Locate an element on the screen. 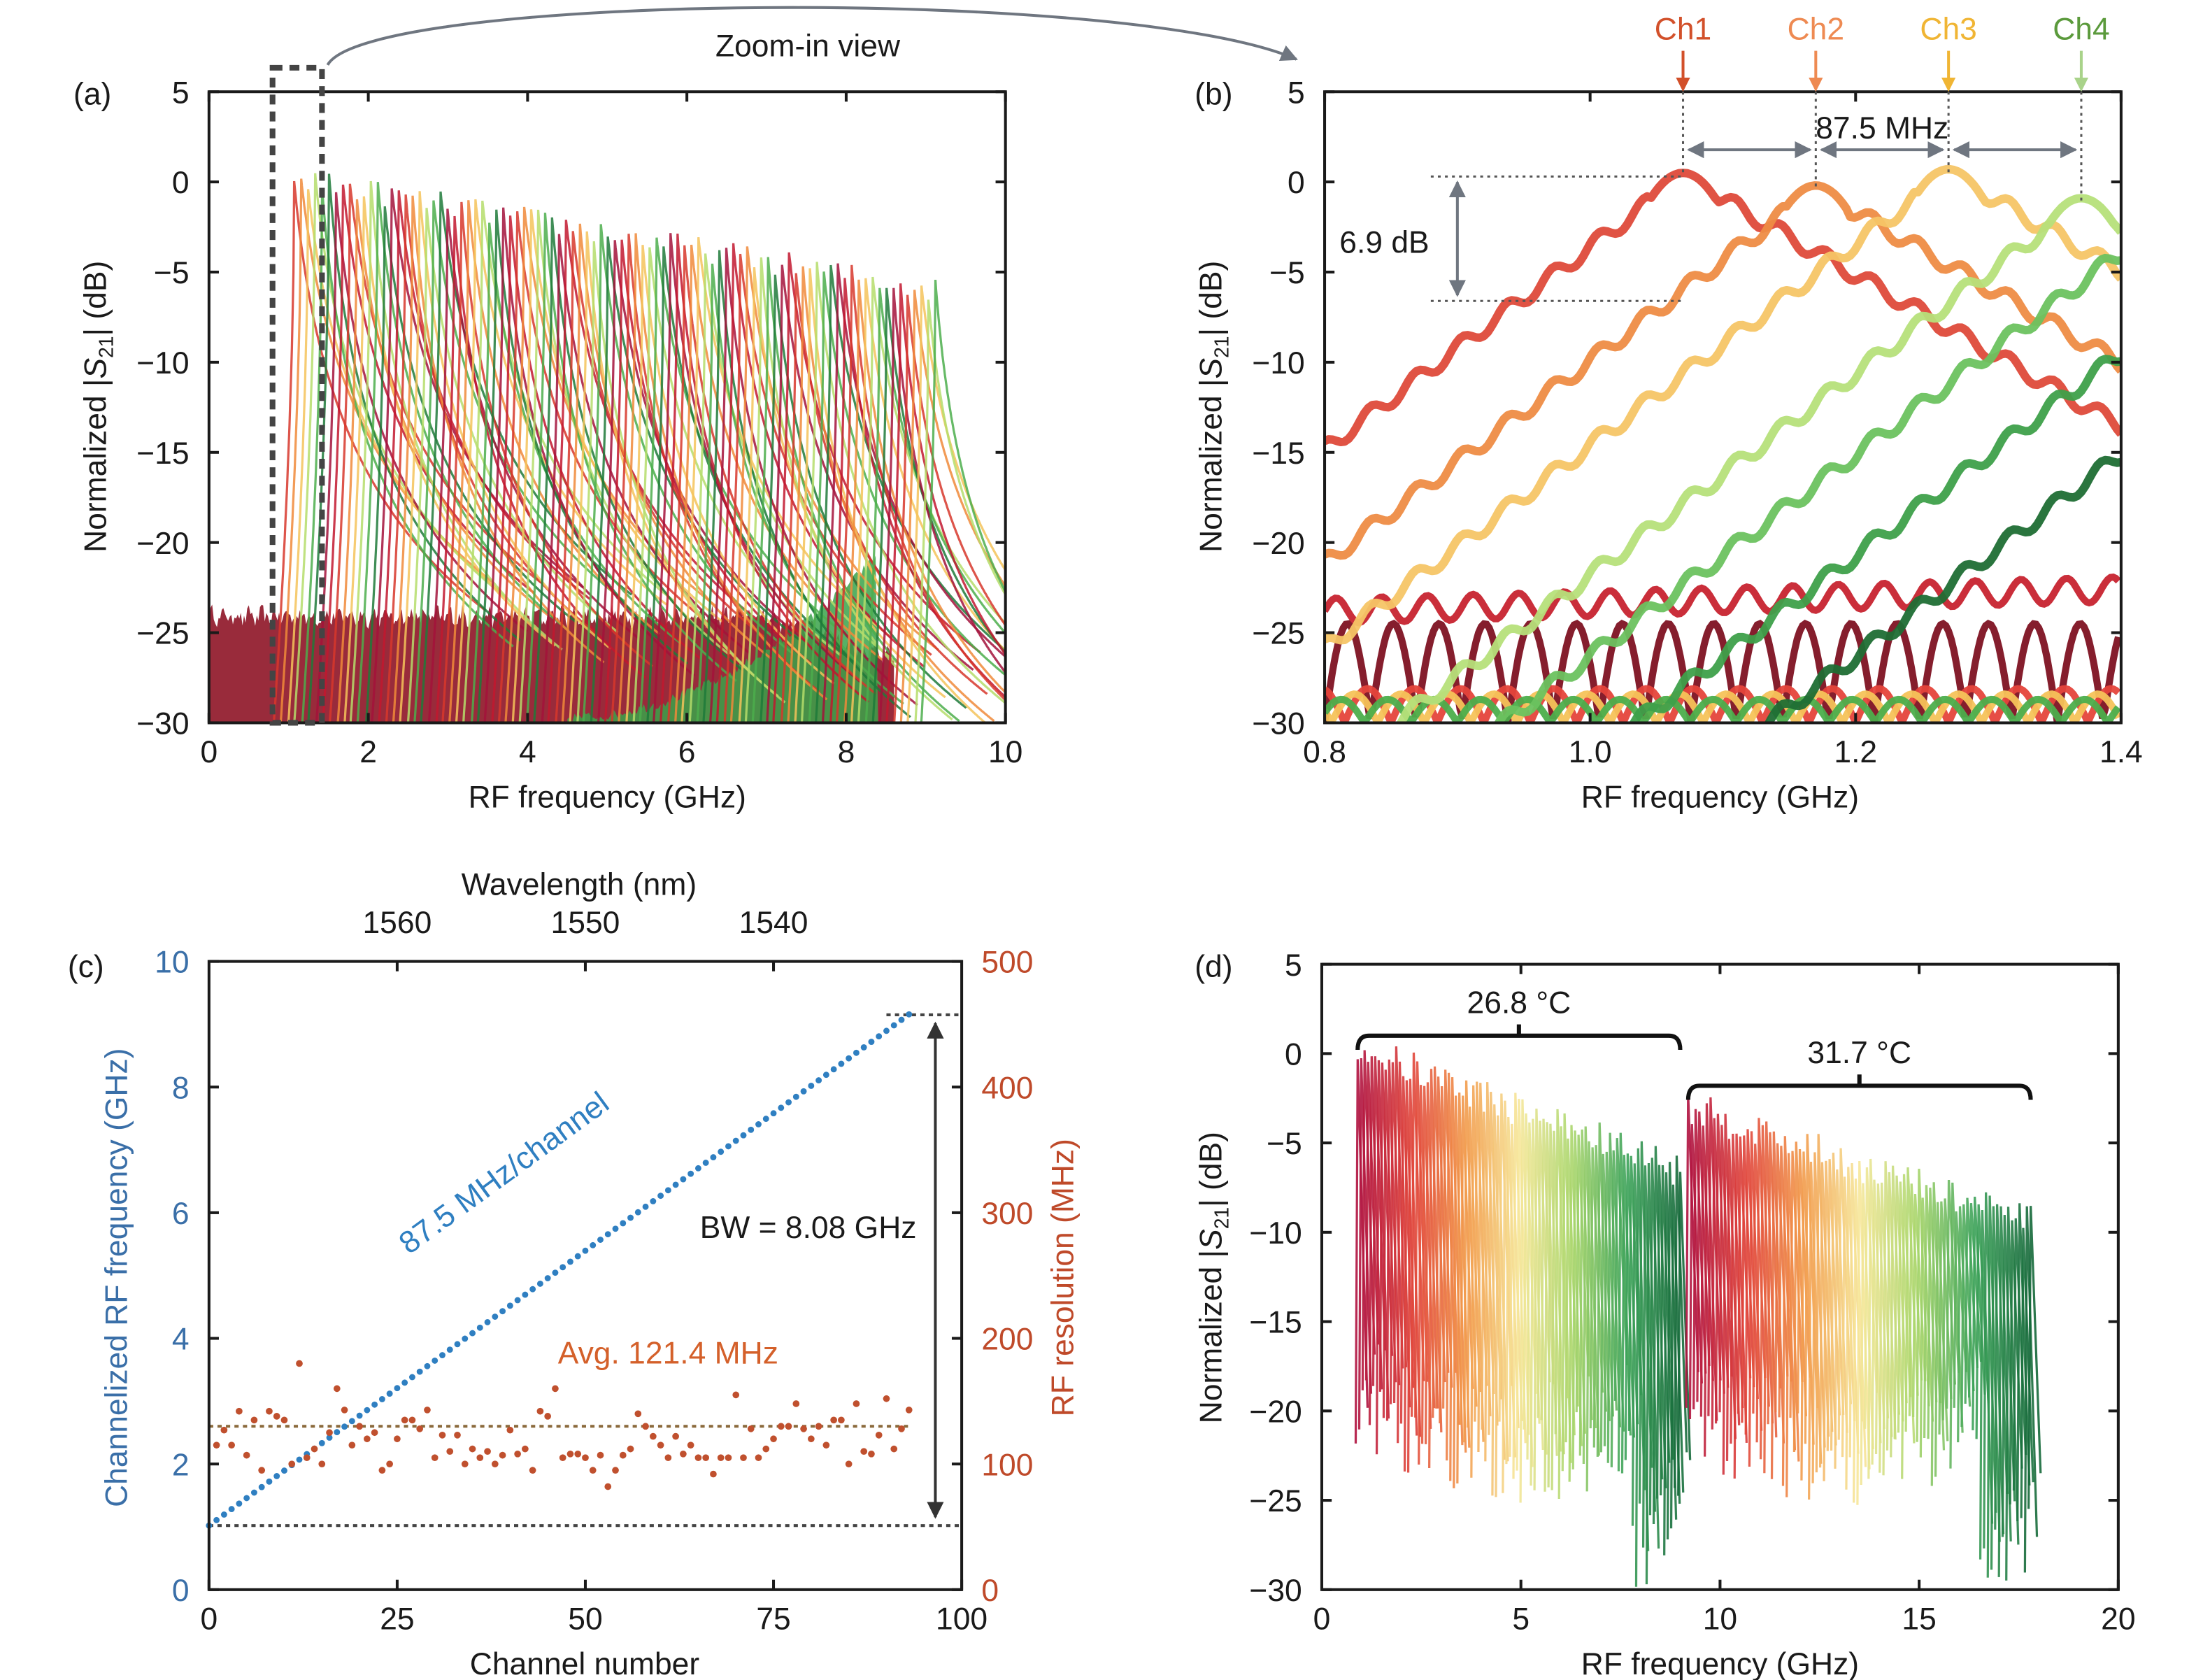  panel-b-spacing-label: 87.5 MHz is located at coordinates (1882, 128).